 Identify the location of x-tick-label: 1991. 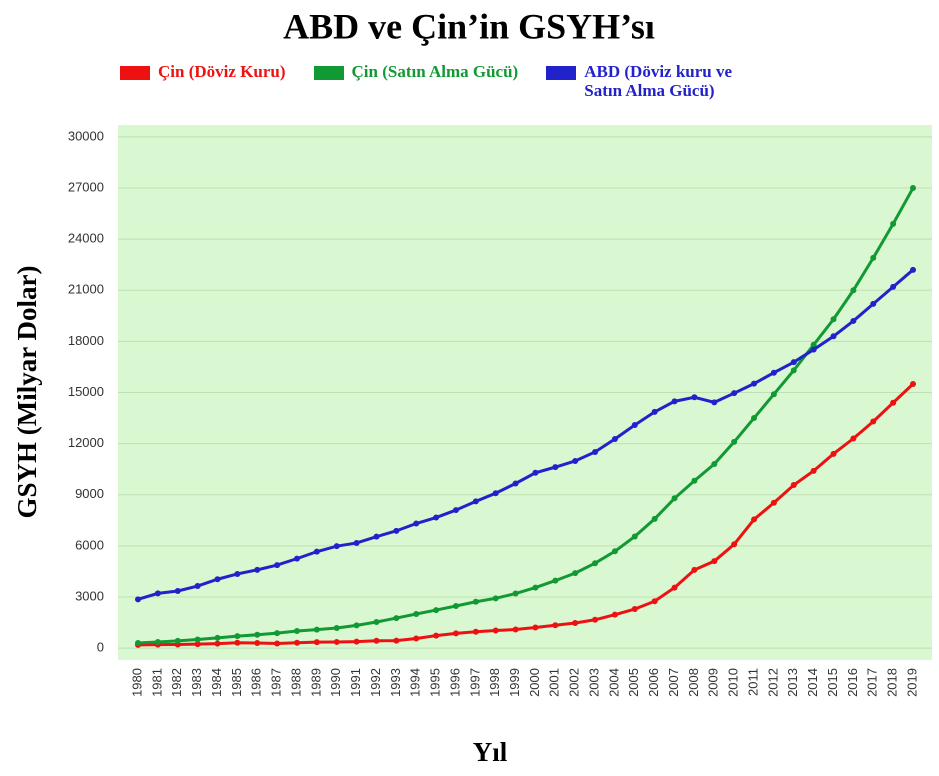
(355, 682).